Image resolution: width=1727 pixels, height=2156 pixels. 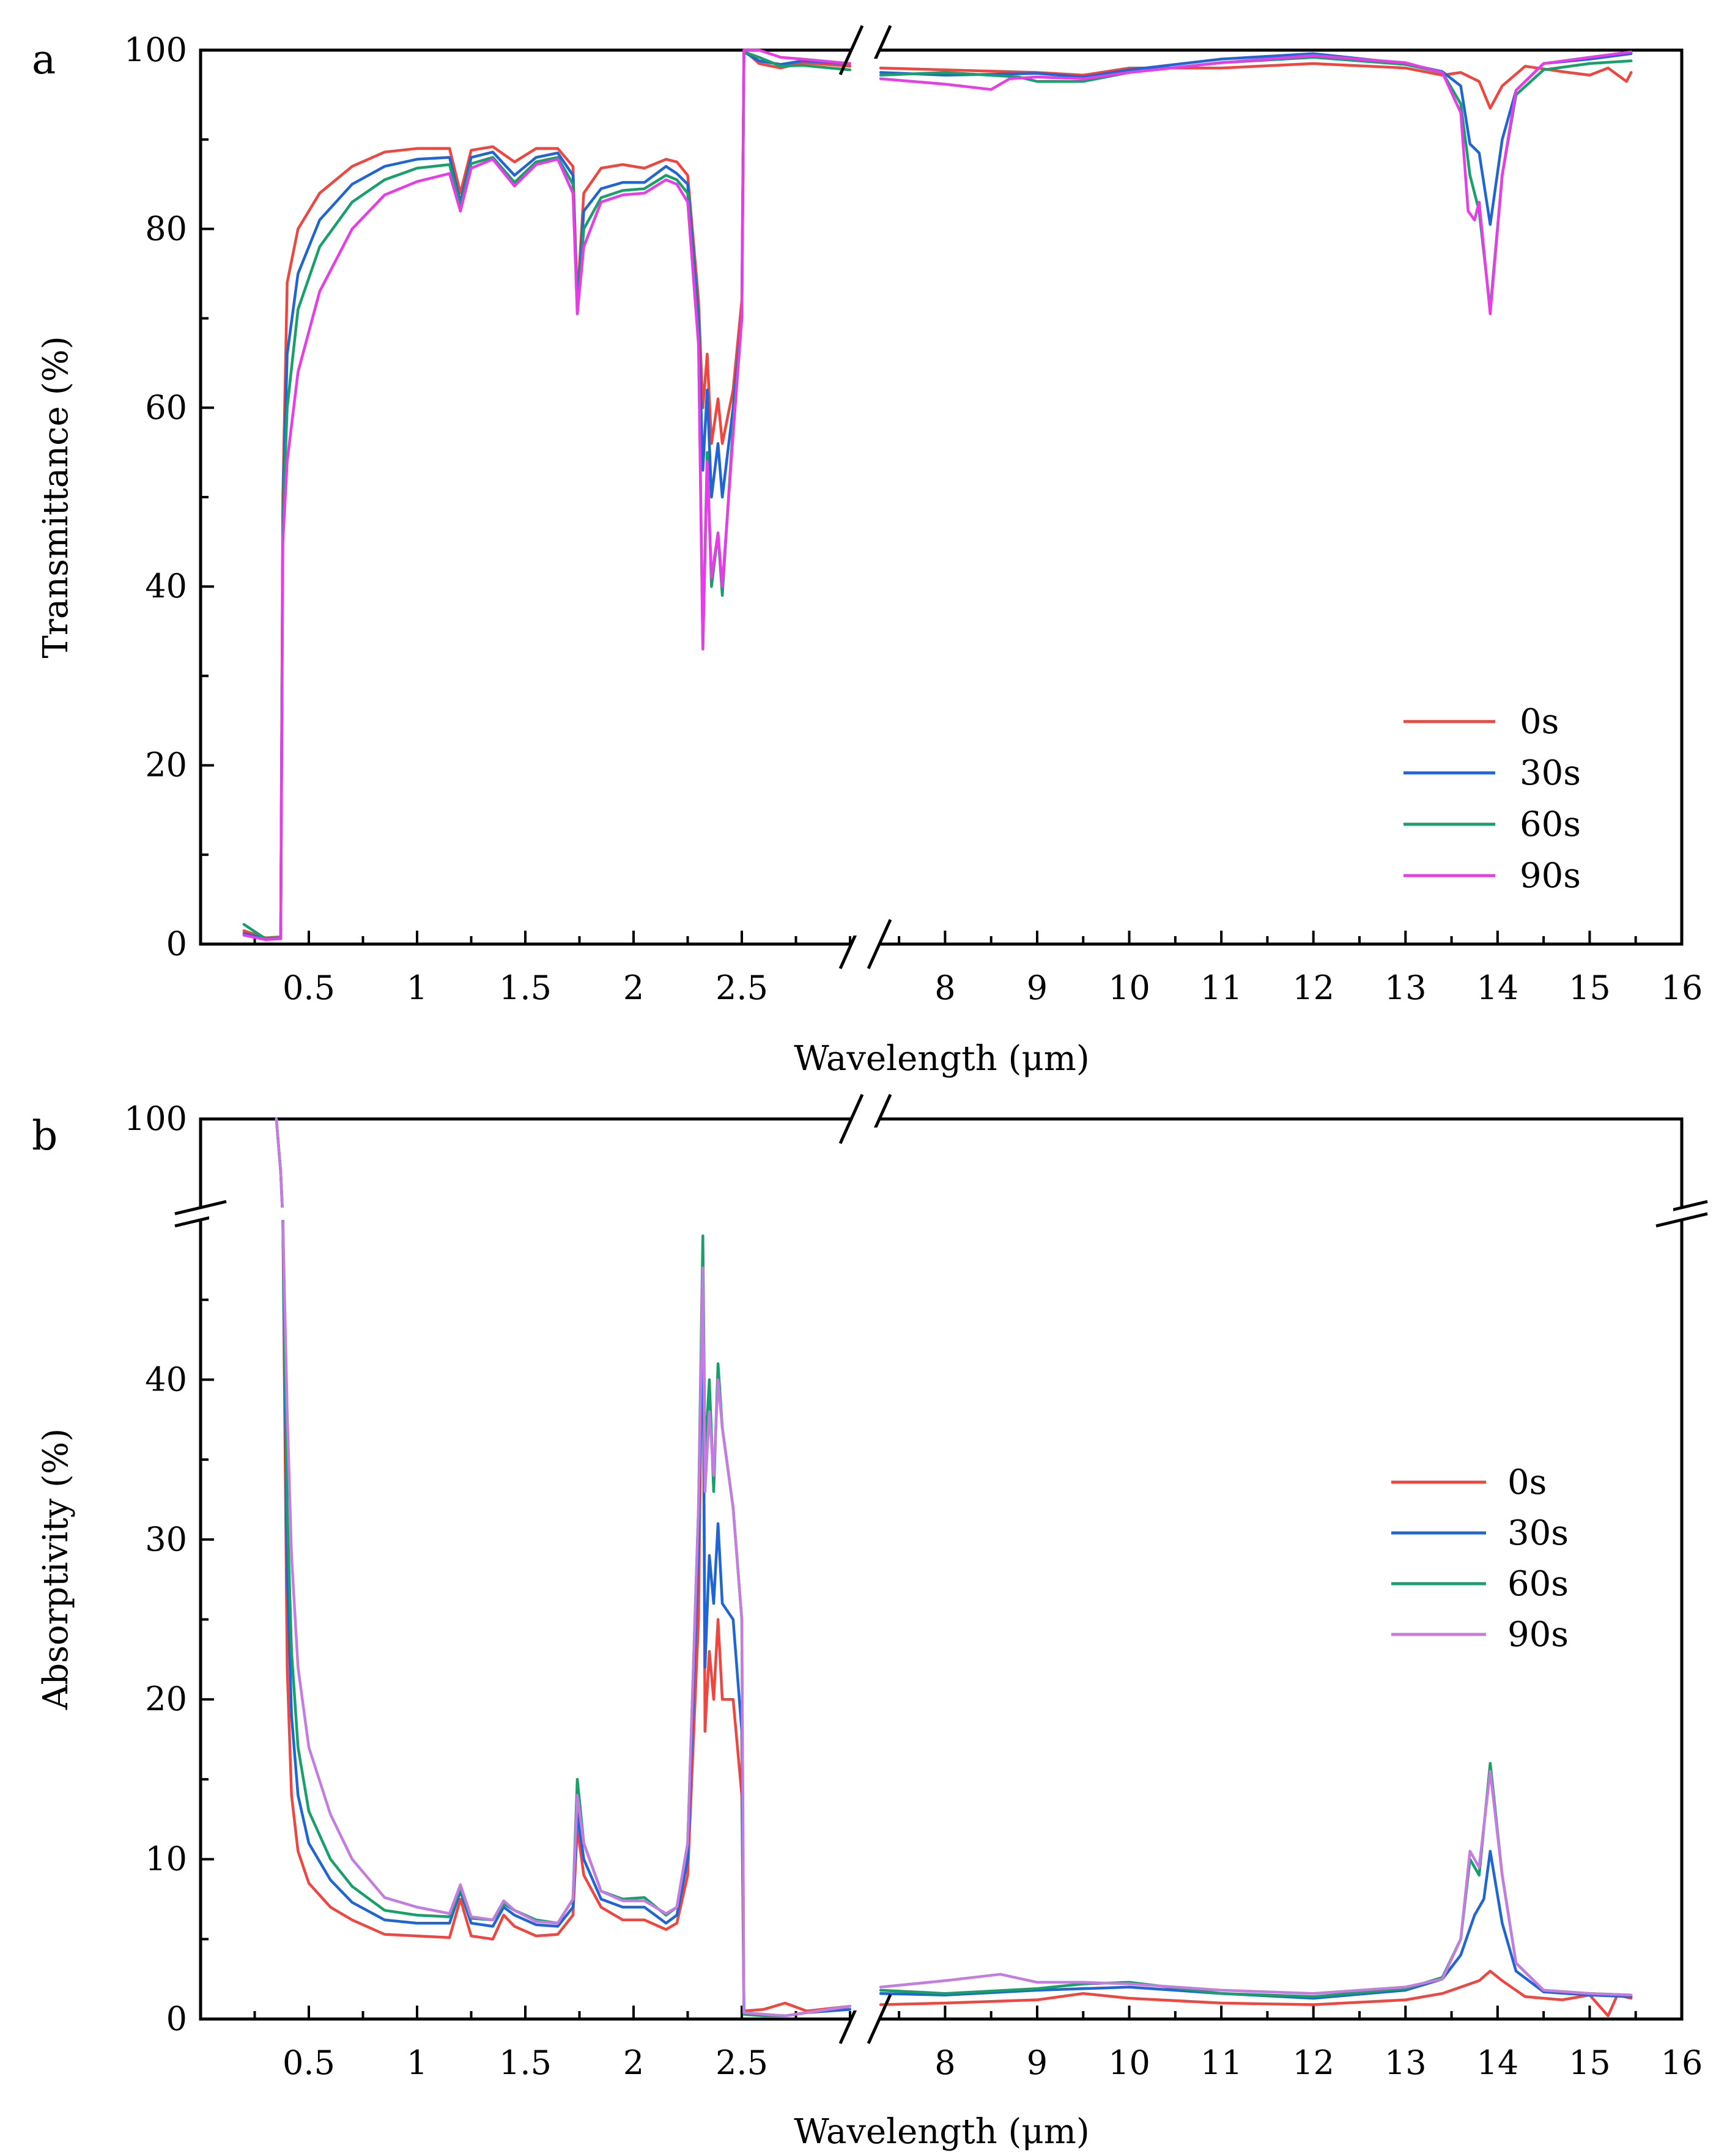 What do you see at coordinates (56, 497) in the screenshot?
I see `y-axis-title: Transmittance (%)` at bounding box center [56, 497].